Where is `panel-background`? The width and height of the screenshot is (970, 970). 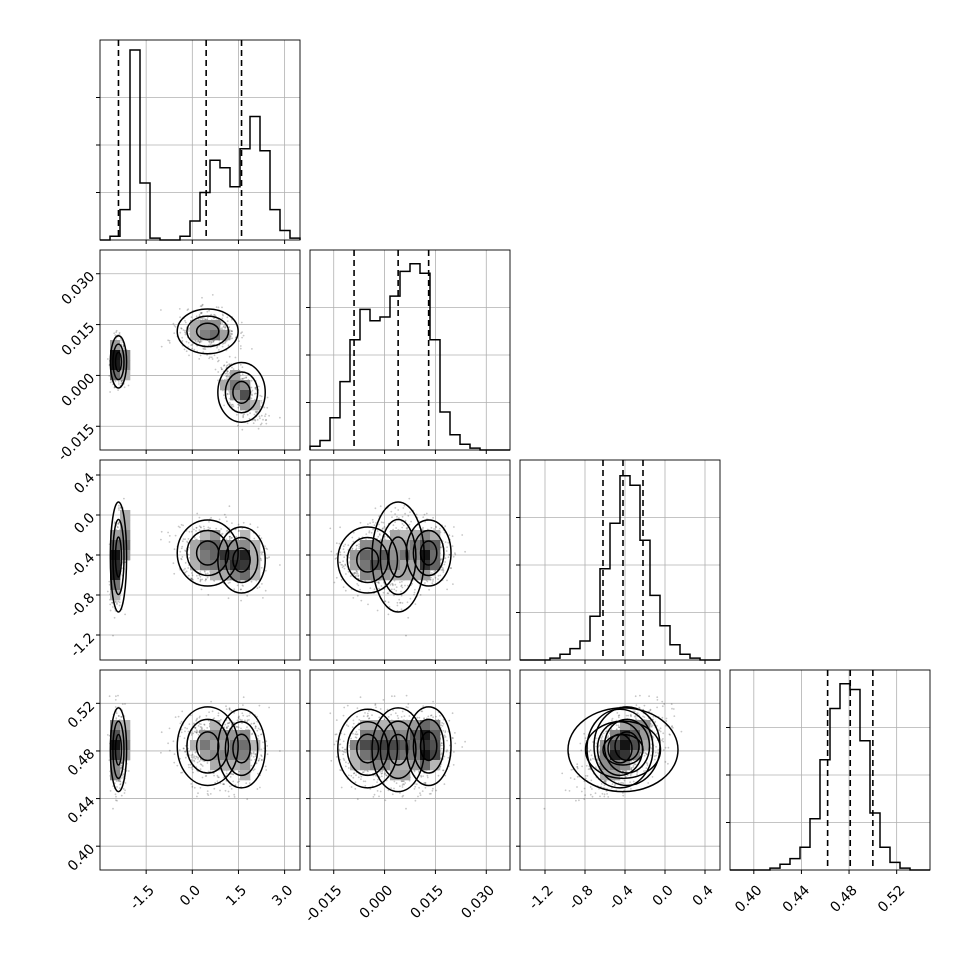
panel-background is located at coordinates (410, 350).